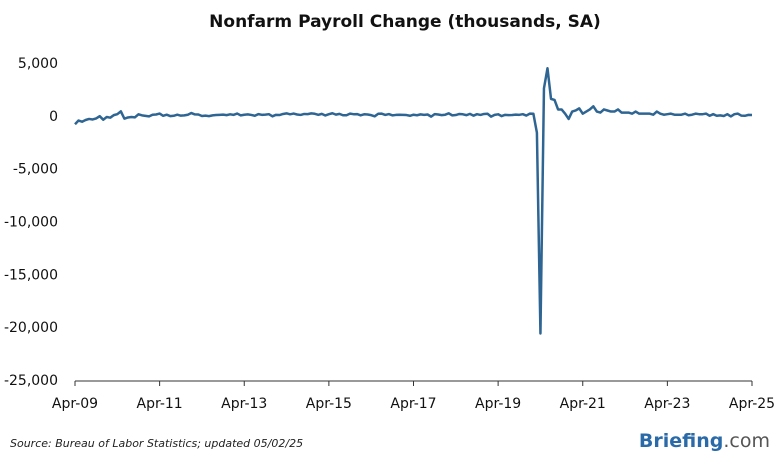  Describe the element at coordinates (38, 64) in the screenshot. I see `y-tick-label: 5,000` at that location.